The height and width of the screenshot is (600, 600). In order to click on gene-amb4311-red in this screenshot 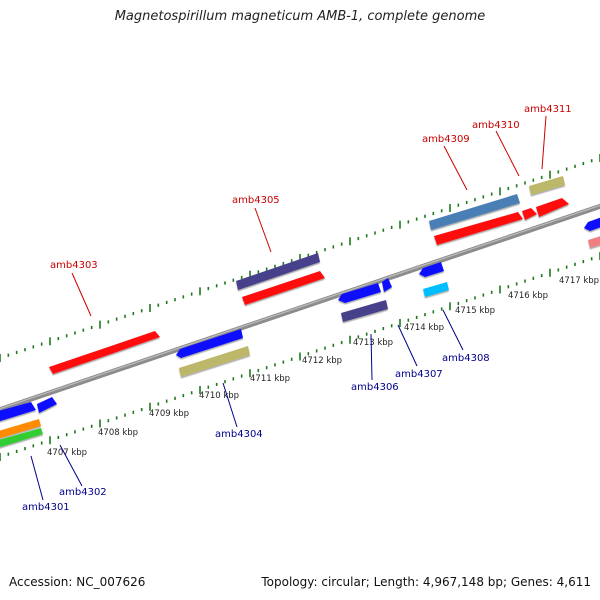, I will do `click(552, 207)`.